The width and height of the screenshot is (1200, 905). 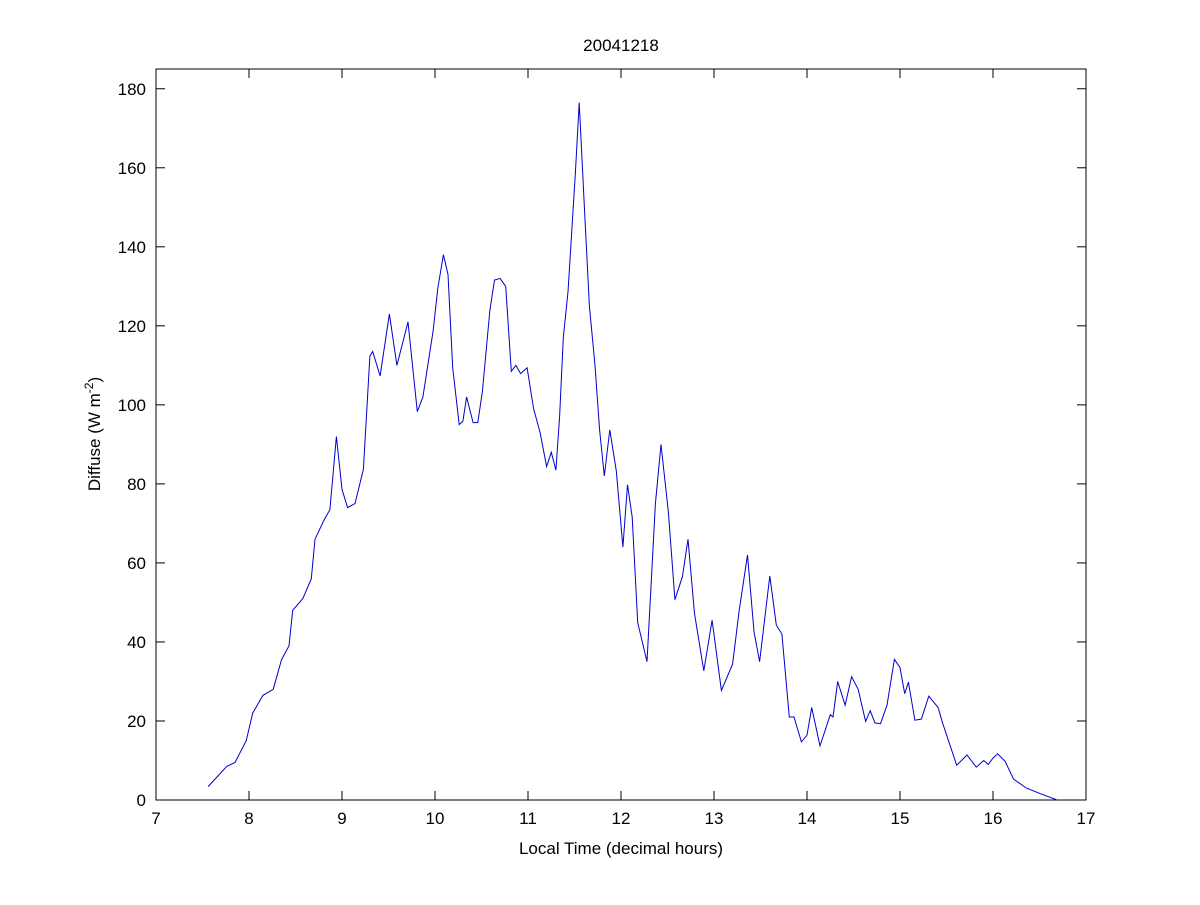 What do you see at coordinates (714, 818) in the screenshot?
I see `x-tick-label: 13` at bounding box center [714, 818].